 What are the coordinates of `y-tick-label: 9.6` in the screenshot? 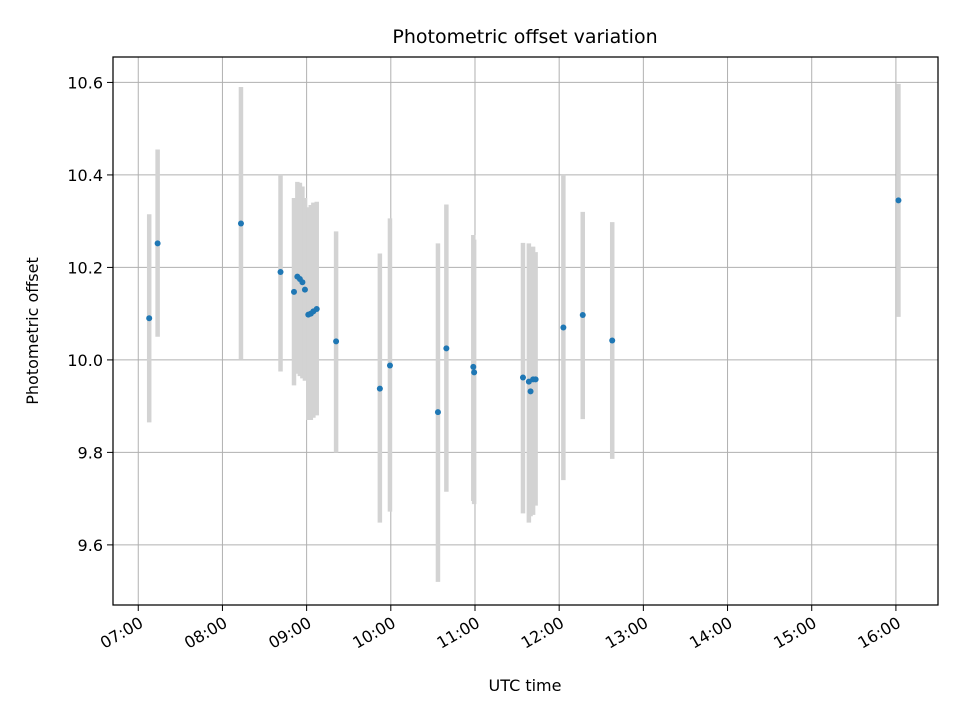 It's located at (90, 545).